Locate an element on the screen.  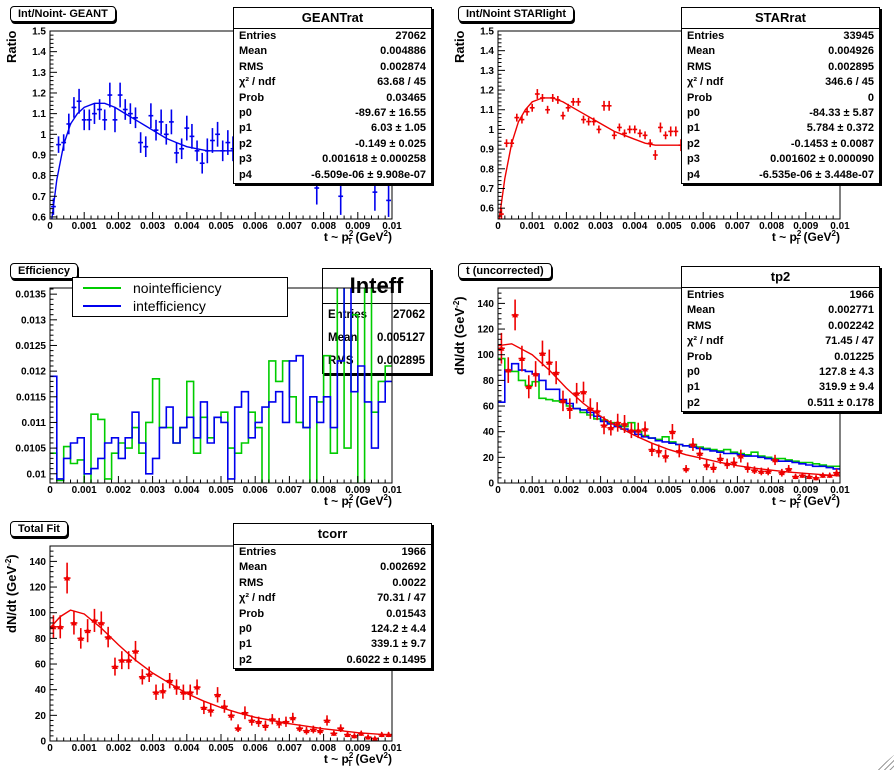
legend-item-nointefficiency: nointefficiency is located at coordinates (180, 288).